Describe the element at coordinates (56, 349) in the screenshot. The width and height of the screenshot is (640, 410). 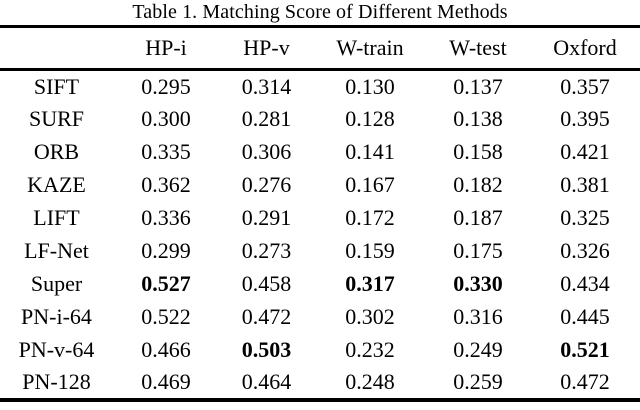
I see `method-label: PN-v-64` at that location.